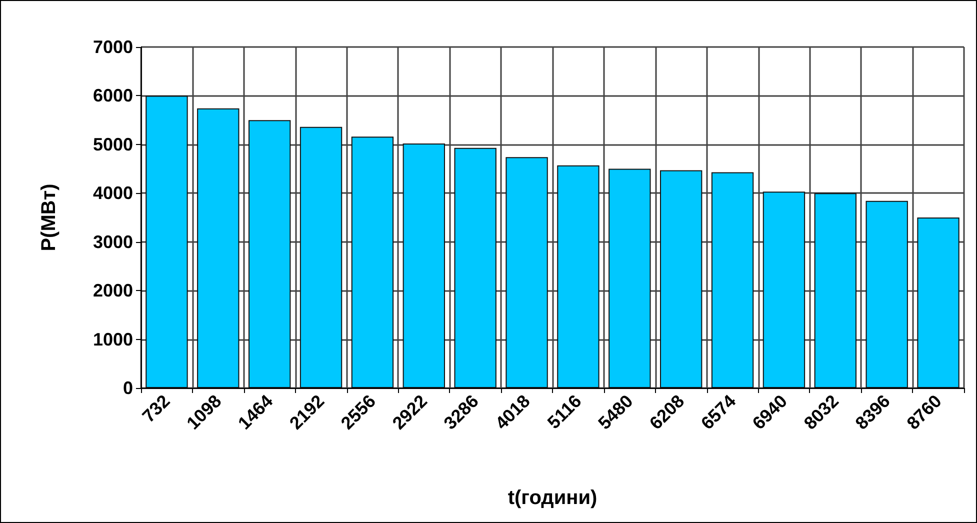  Describe the element at coordinates (156, 408) in the screenshot. I see `x-tick-label: 732` at that location.